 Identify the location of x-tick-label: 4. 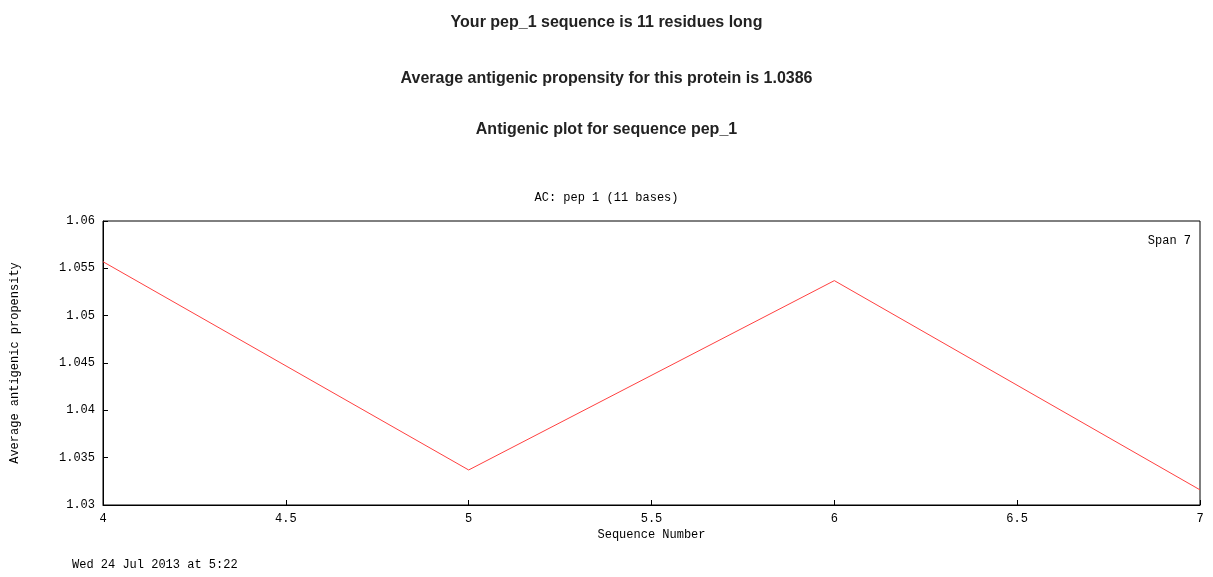
(103, 519).